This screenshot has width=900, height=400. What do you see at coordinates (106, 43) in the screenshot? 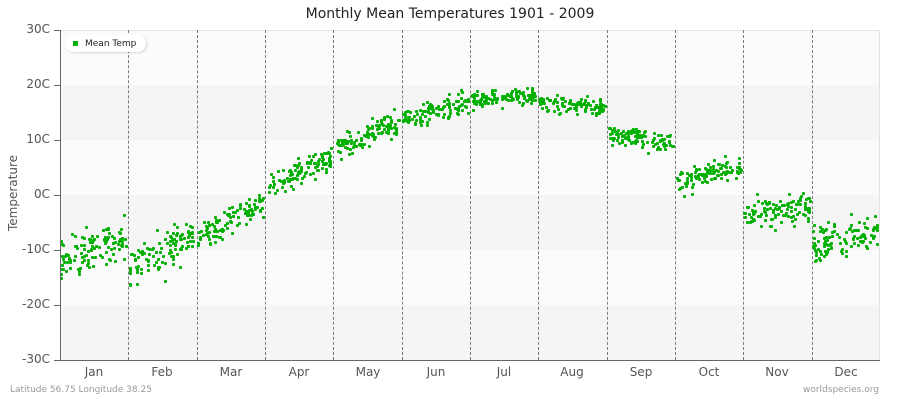
I see `legend: Mean Temp` at bounding box center [106, 43].